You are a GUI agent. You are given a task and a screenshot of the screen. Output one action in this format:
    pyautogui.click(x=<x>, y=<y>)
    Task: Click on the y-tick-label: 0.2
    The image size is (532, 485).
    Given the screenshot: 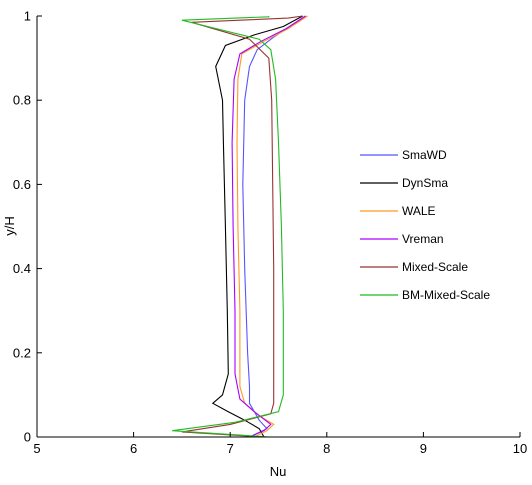 What is the action you would take?
    pyautogui.click(x=22, y=352)
    